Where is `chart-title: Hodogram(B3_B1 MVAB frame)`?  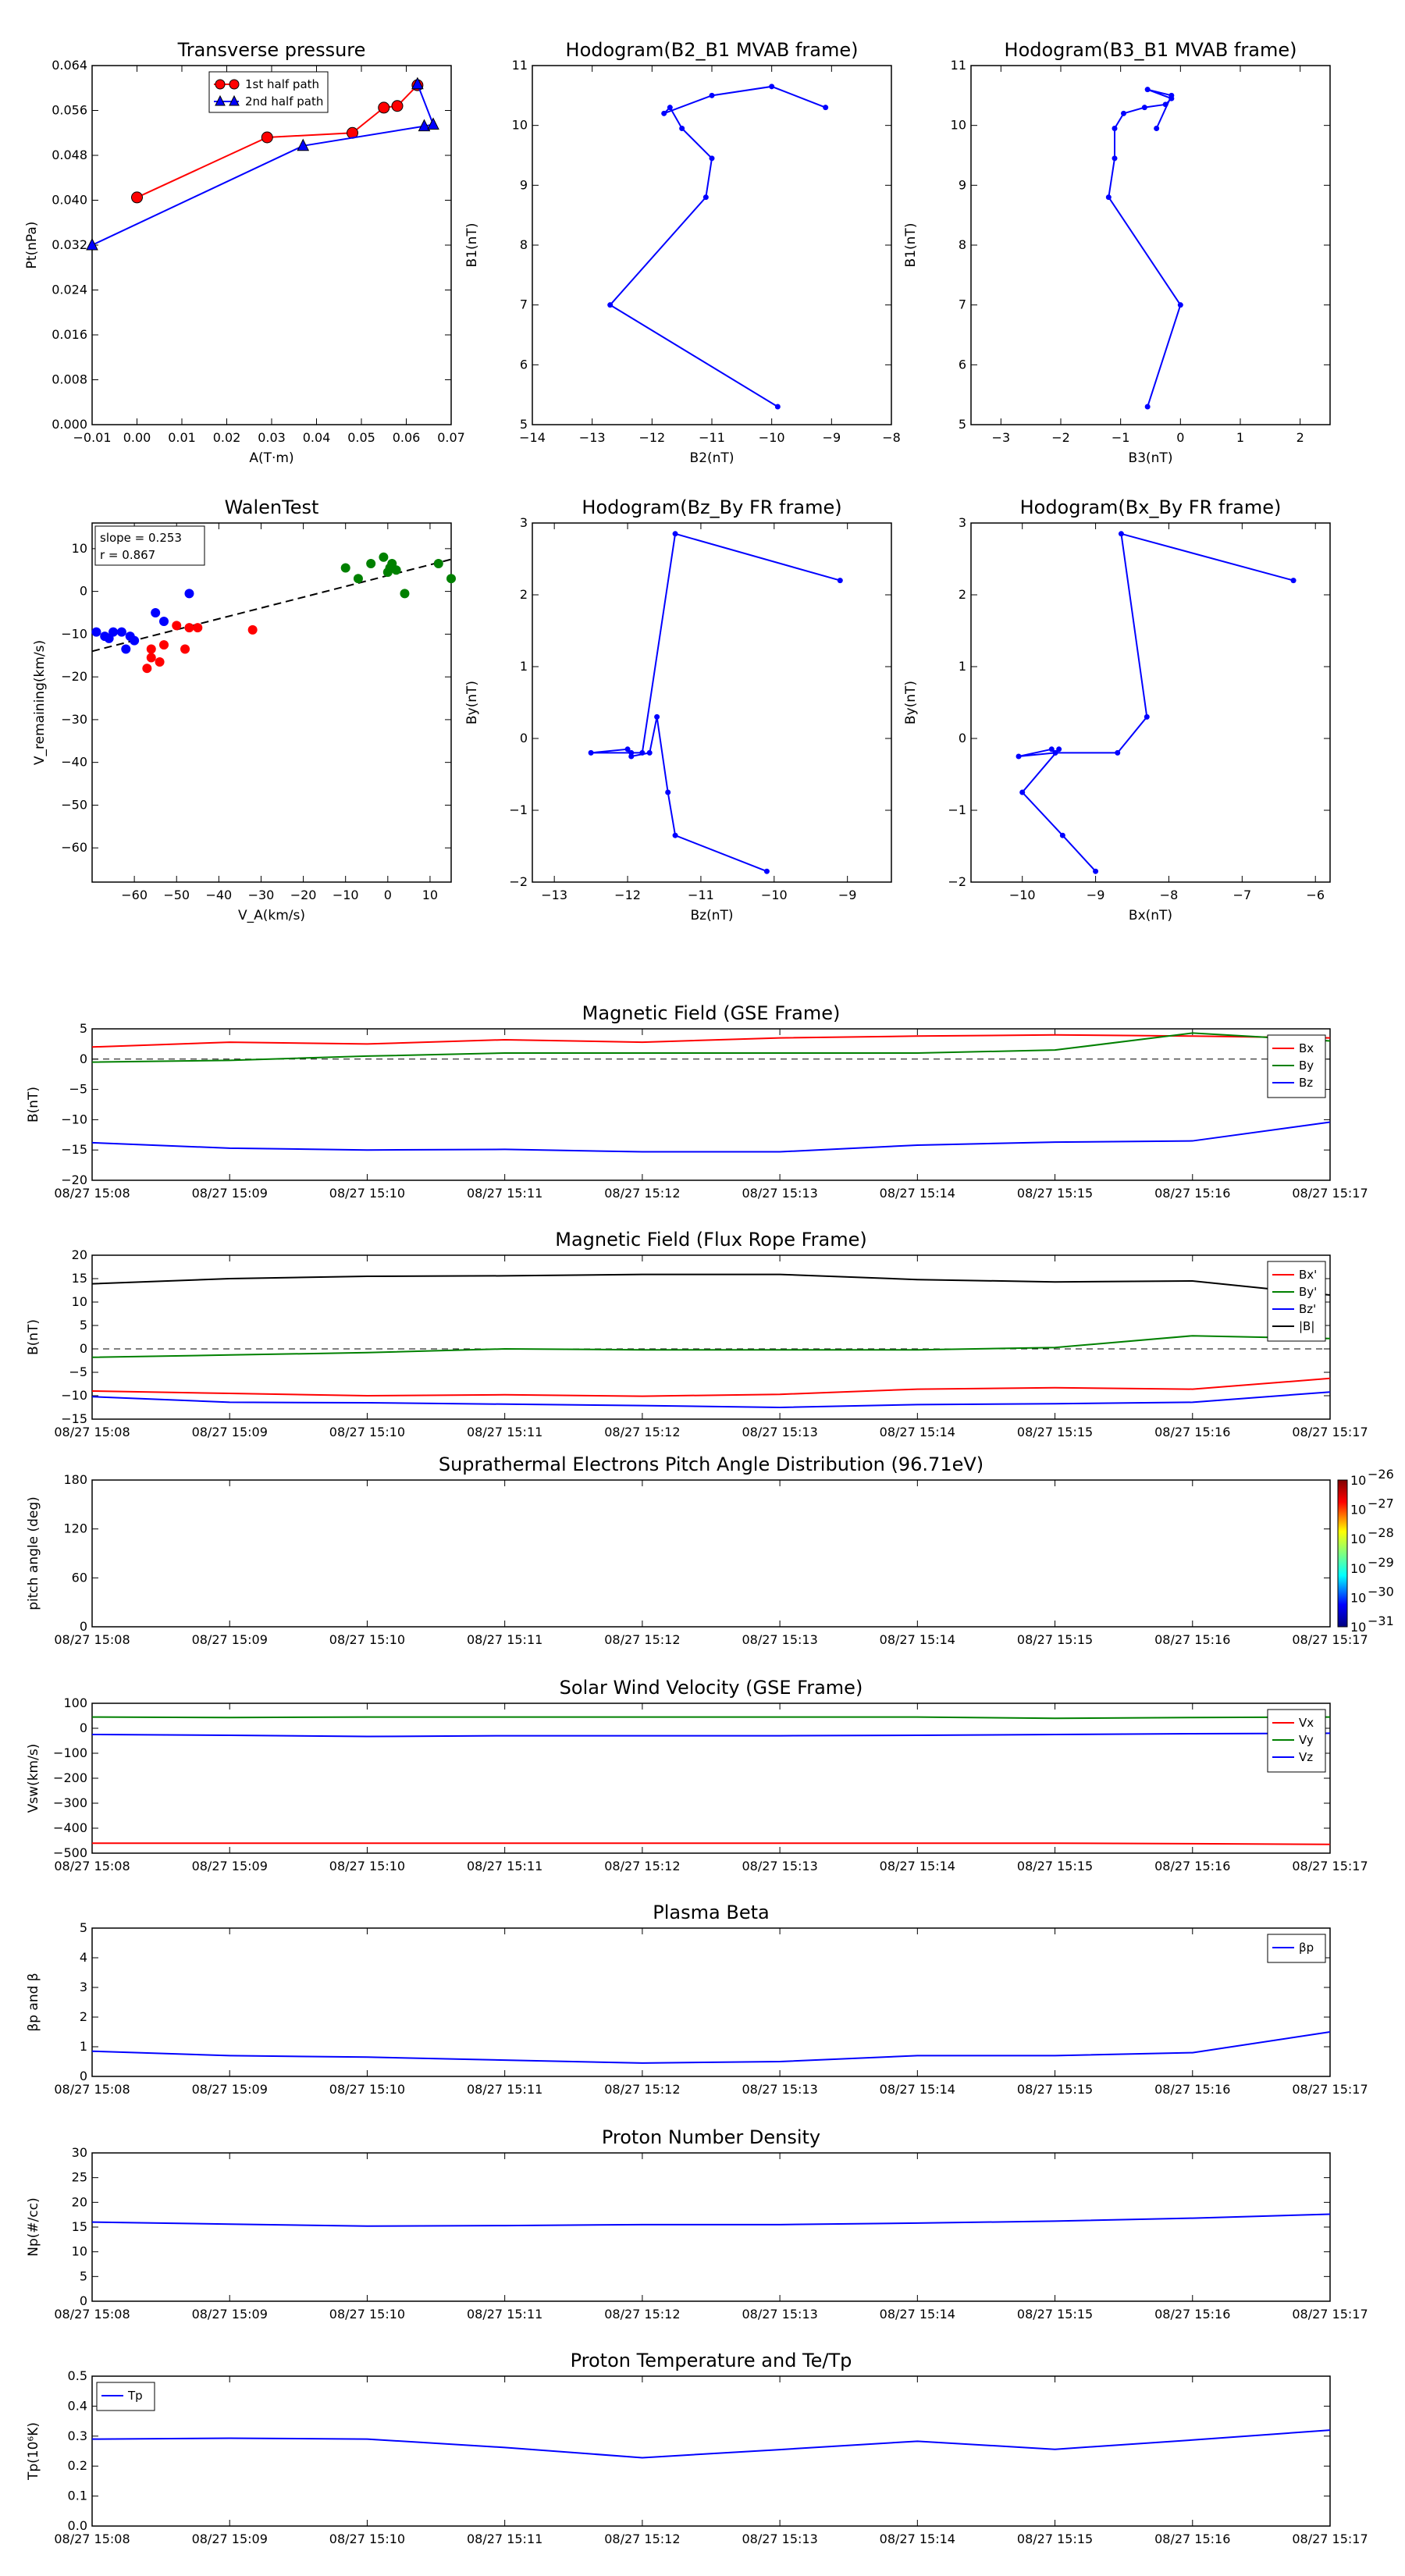 chart-title: Hodogram(B3_B1 MVAB frame) is located at coordinates (1151, 50).